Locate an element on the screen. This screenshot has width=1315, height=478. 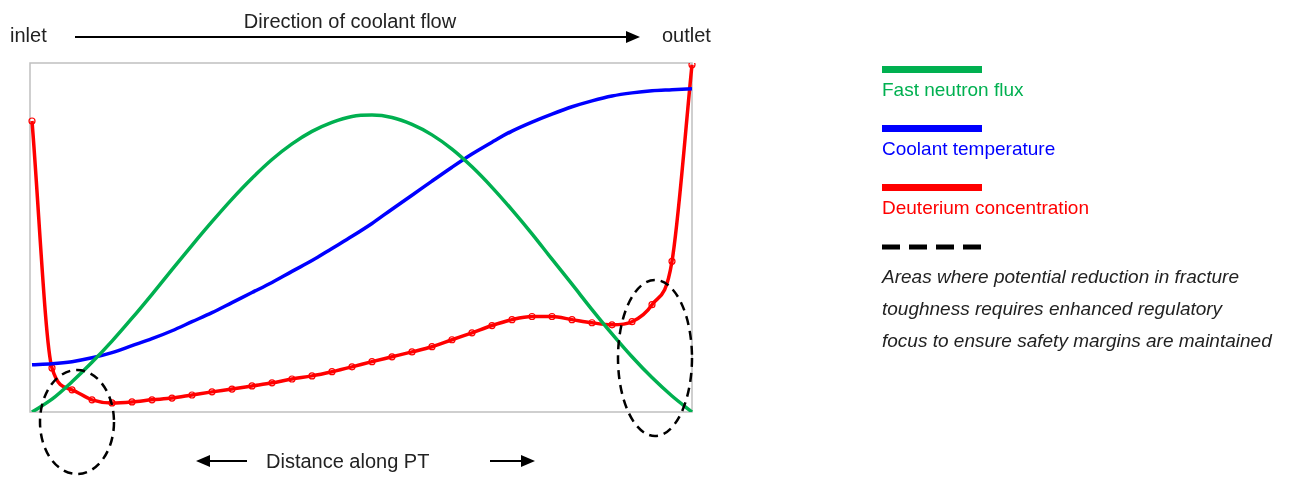
text: inlet is located at coordinates (28, 35).